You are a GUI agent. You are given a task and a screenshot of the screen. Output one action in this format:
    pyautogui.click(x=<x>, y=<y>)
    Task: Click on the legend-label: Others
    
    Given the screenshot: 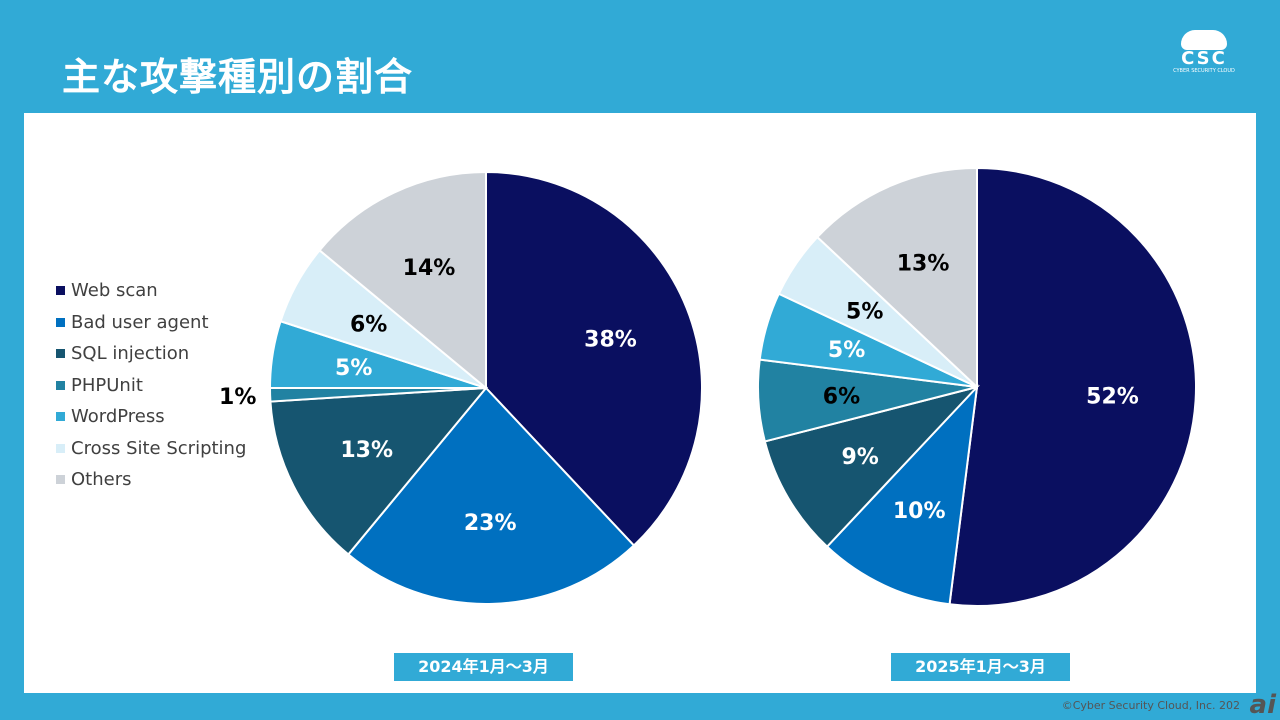 What is the action you would take?
    pyautogui.click(x=101, y=480)
    